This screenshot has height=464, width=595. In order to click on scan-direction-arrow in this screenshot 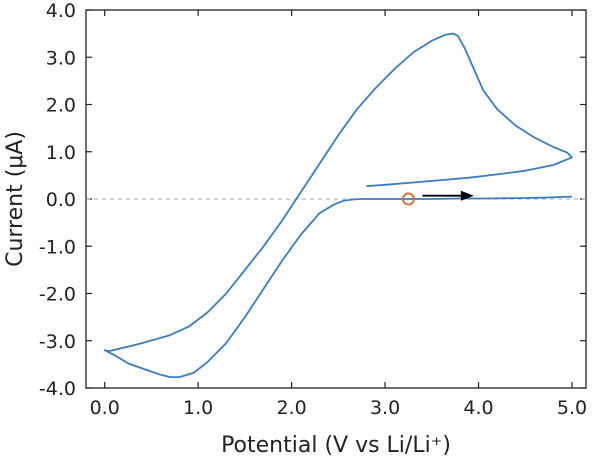, I will do `click(448, 195)`.